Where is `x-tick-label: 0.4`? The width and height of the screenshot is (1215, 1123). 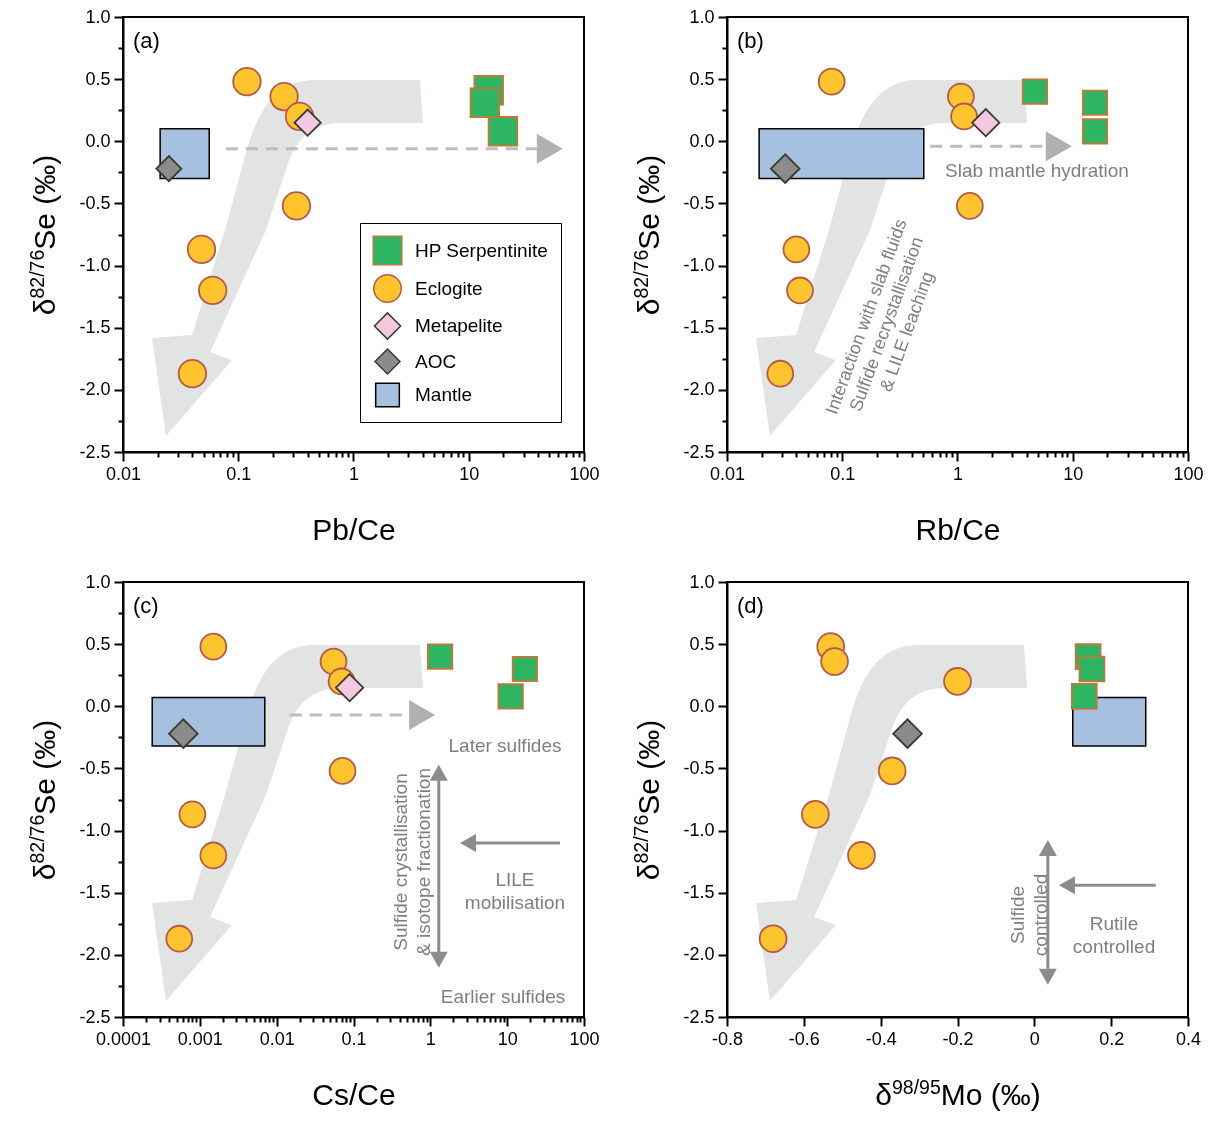
x-tick-label: 0.4 is located at coordinates (1188, 1038).